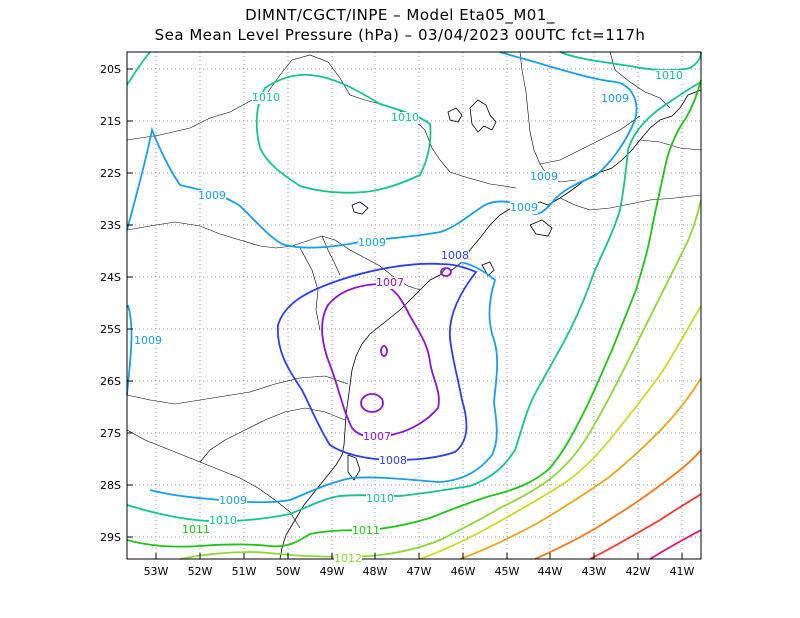 Image resolution: width=800 pixels, height=618 pixels. What do you see at coordinates (110, 537) in the screenshot?
I see `lat-tick-label: 29S` at bounding box center [110, 537].